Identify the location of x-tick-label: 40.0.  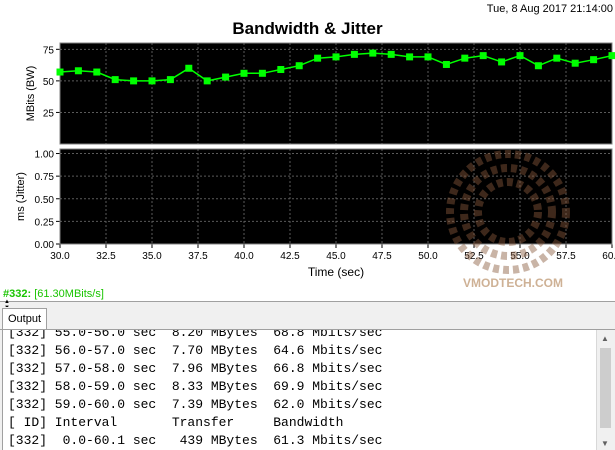
(244, 256).